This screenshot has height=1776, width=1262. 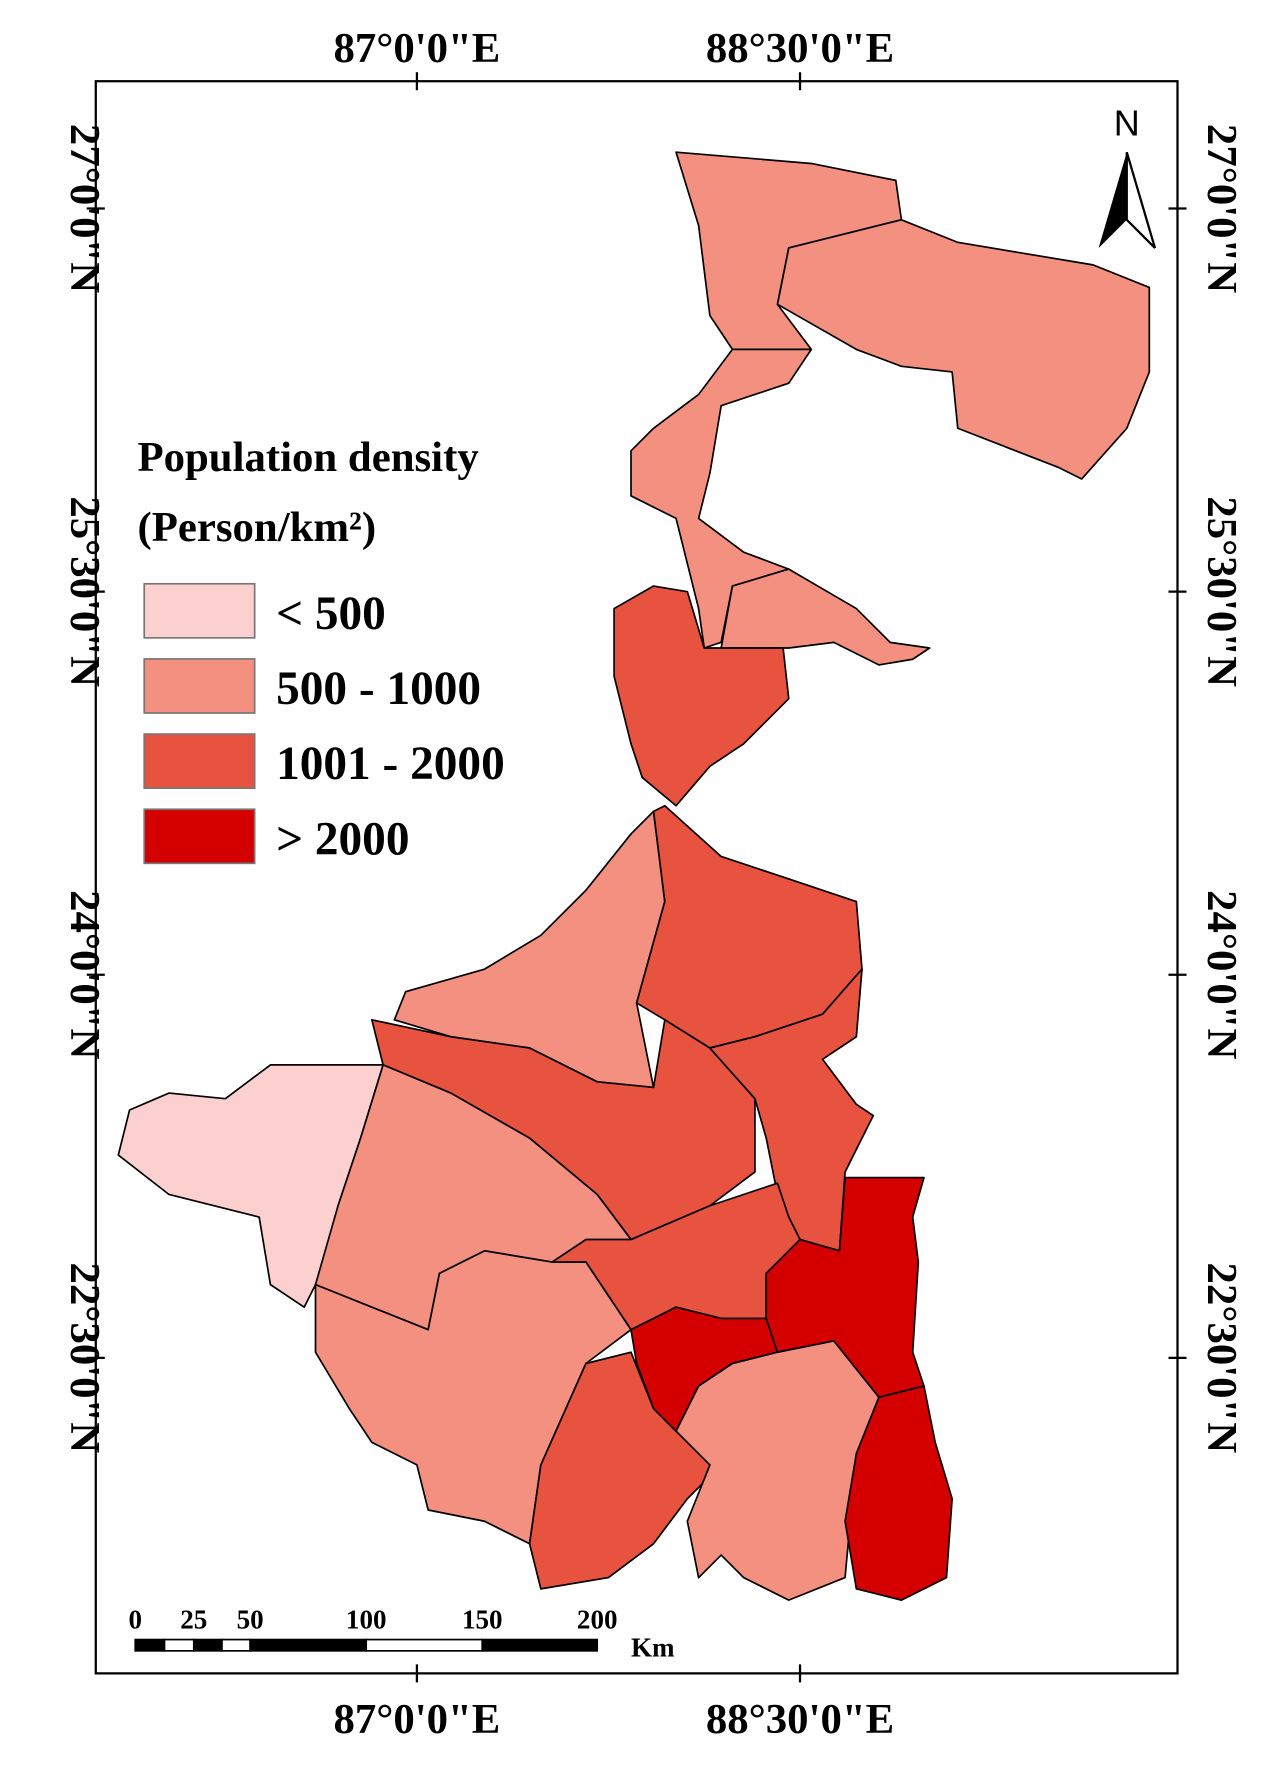 What do you see at coordinates (653, 1647) in the screenshot?
I see `scale-unit: Km` at bounding box center [653, 1647].